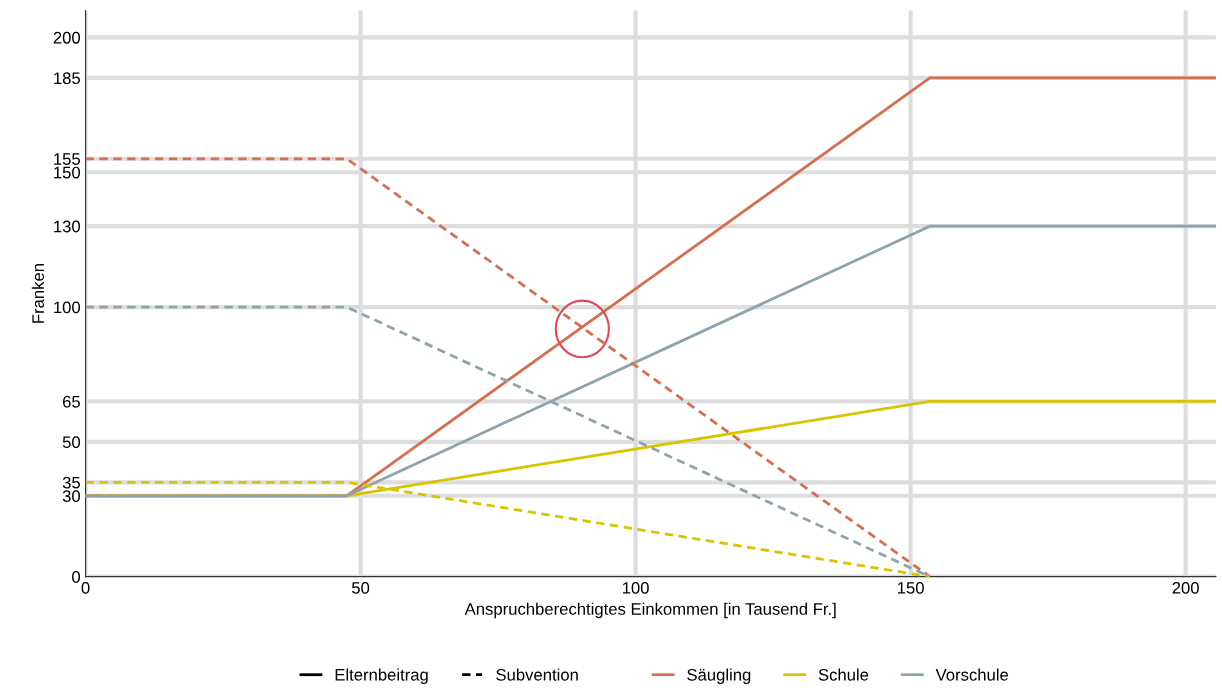 This screenshot has height=699, width=1222. Describe the element at coordinates (76, 577) in the screenshot. I see `y-tick-label: 0` at that location.